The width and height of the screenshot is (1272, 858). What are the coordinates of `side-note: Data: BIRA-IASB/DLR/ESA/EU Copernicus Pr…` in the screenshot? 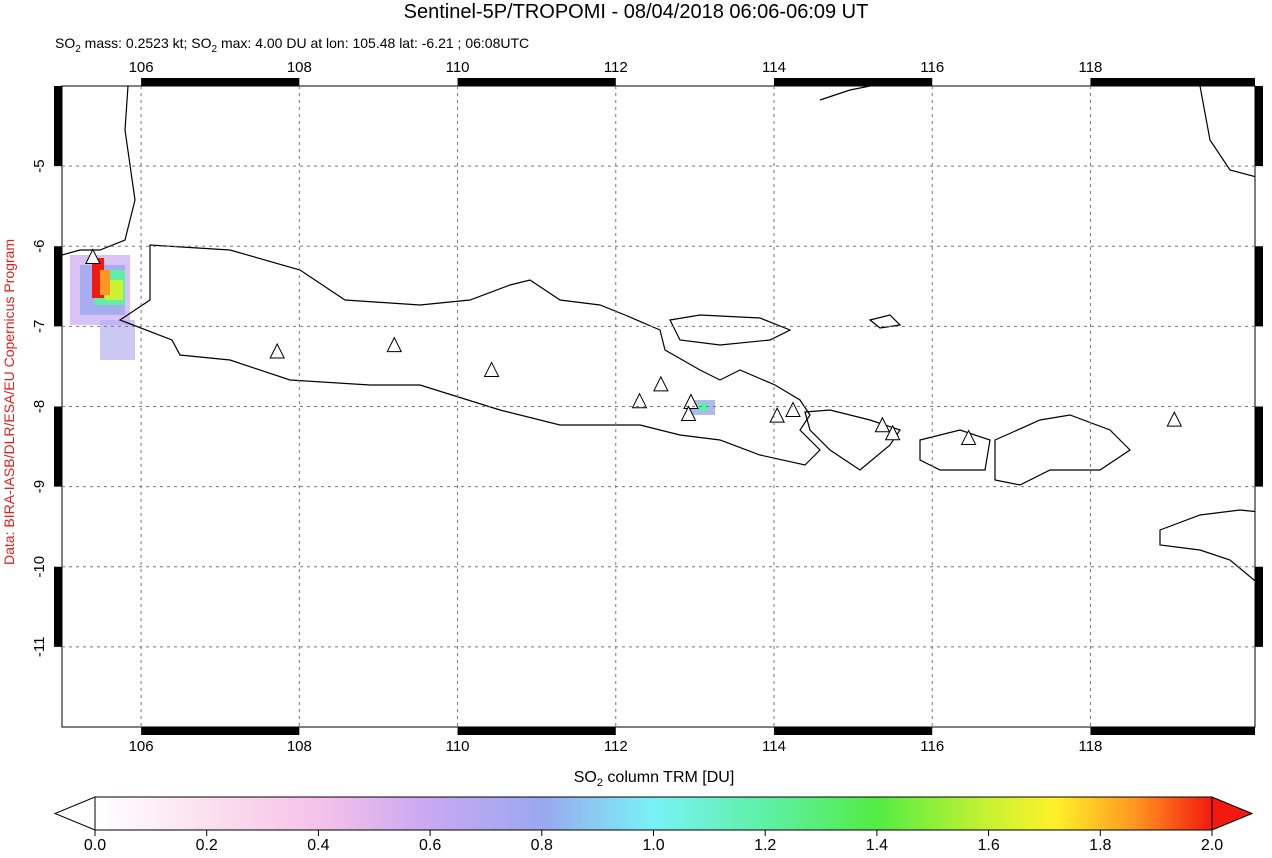 It's located at (9, 402).